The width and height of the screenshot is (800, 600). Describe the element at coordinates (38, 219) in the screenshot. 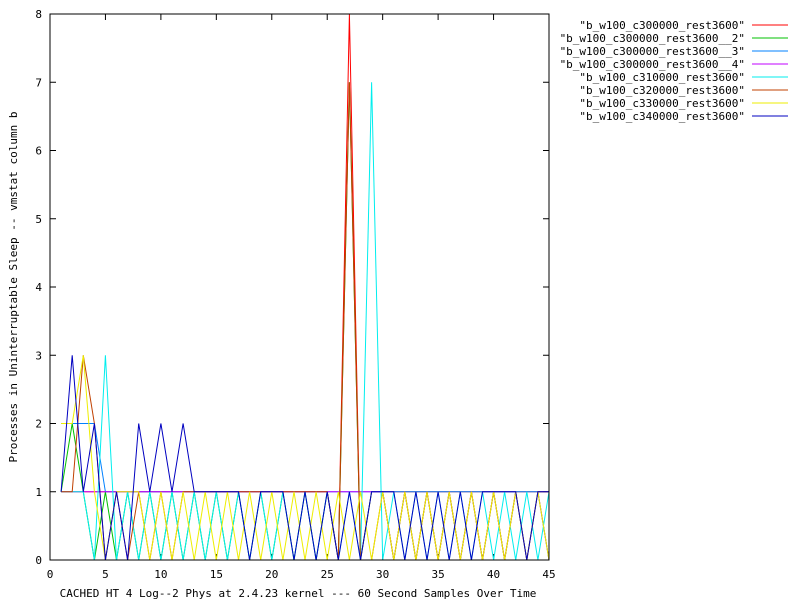

I see `y-tick-label: 5` at that location.